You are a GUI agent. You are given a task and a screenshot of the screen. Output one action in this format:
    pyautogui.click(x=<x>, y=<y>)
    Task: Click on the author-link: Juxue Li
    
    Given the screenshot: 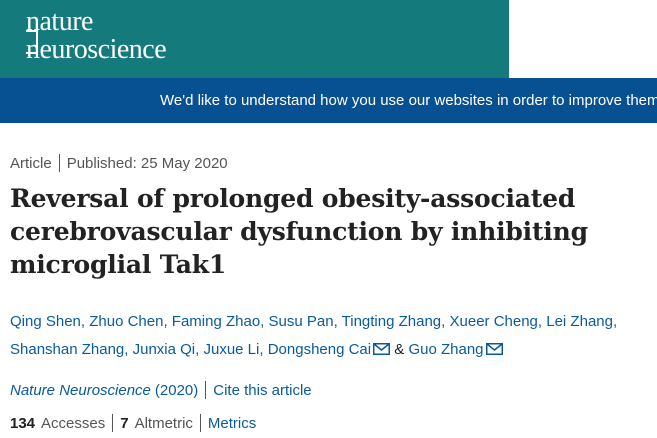 What is the action you would take?
    pyautogui.click(x=231, y=349)
    